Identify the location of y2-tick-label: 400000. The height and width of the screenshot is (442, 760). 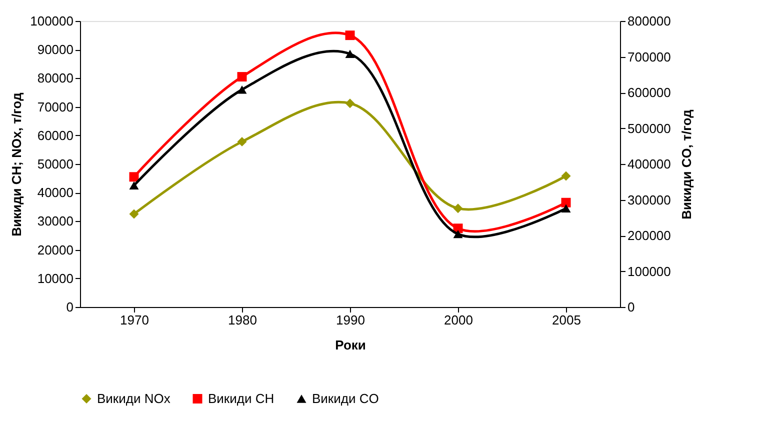
(649, 164).